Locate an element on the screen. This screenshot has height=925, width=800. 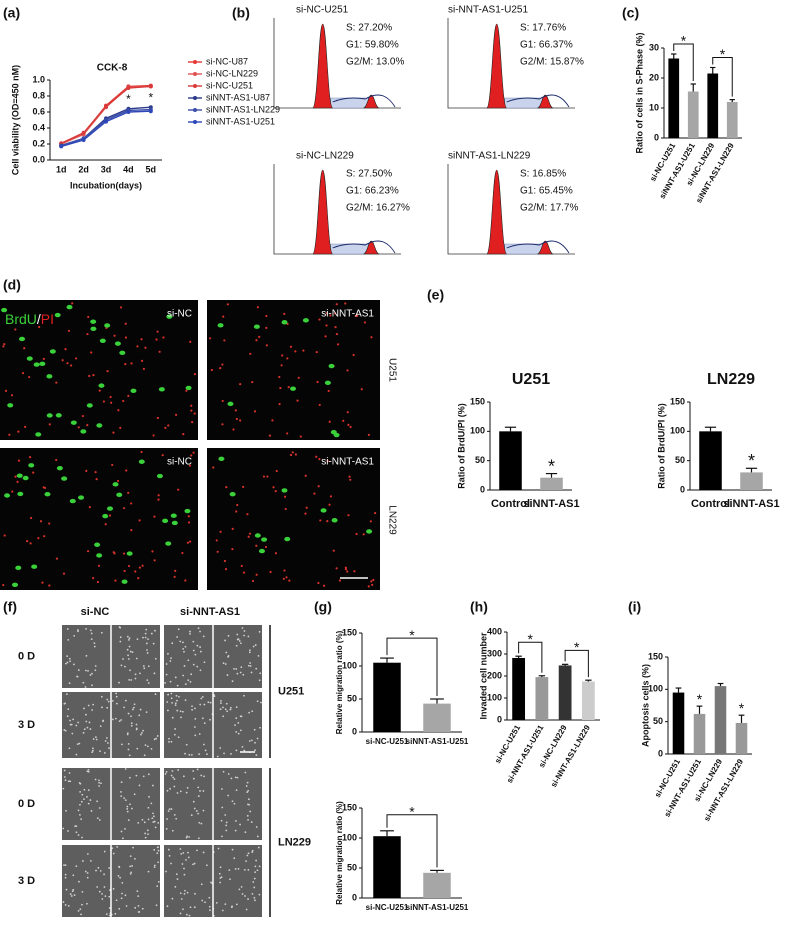
y-tick-label: 30 is located at coordinates (654, 47).